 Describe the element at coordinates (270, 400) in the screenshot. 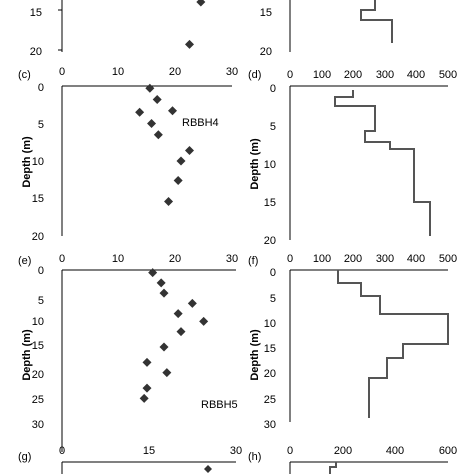

I see `y-tick-25: 25` at that location.